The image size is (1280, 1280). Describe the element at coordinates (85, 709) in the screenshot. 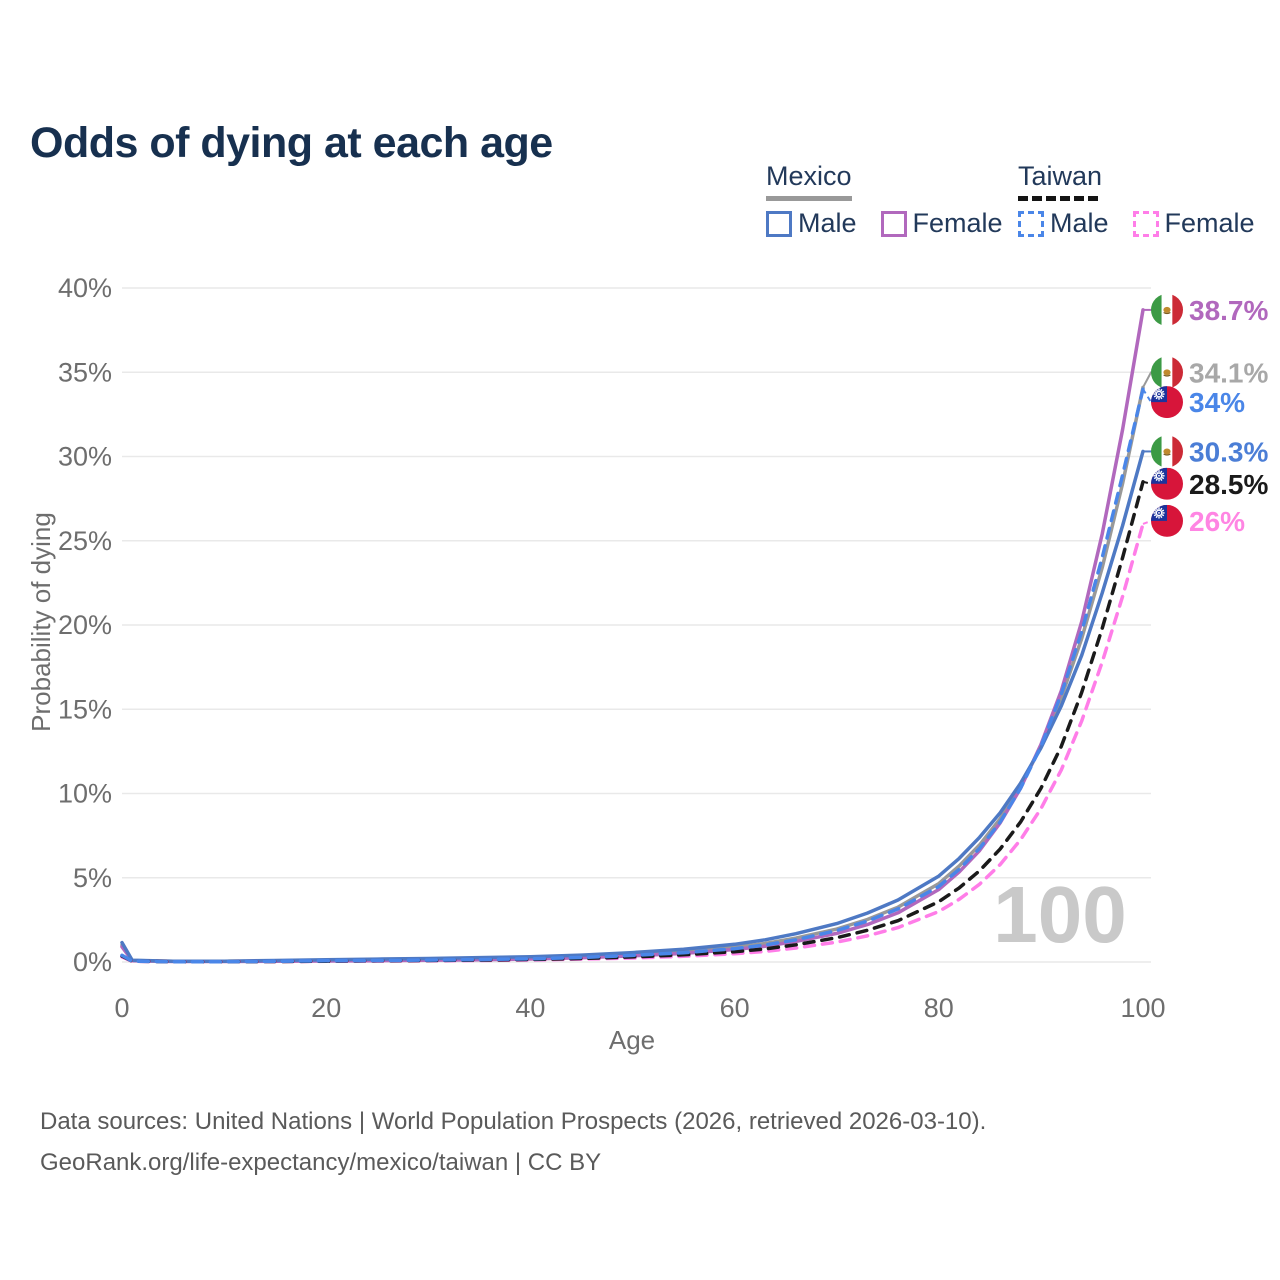

I see `y-tick-15%: 15%` at that location.